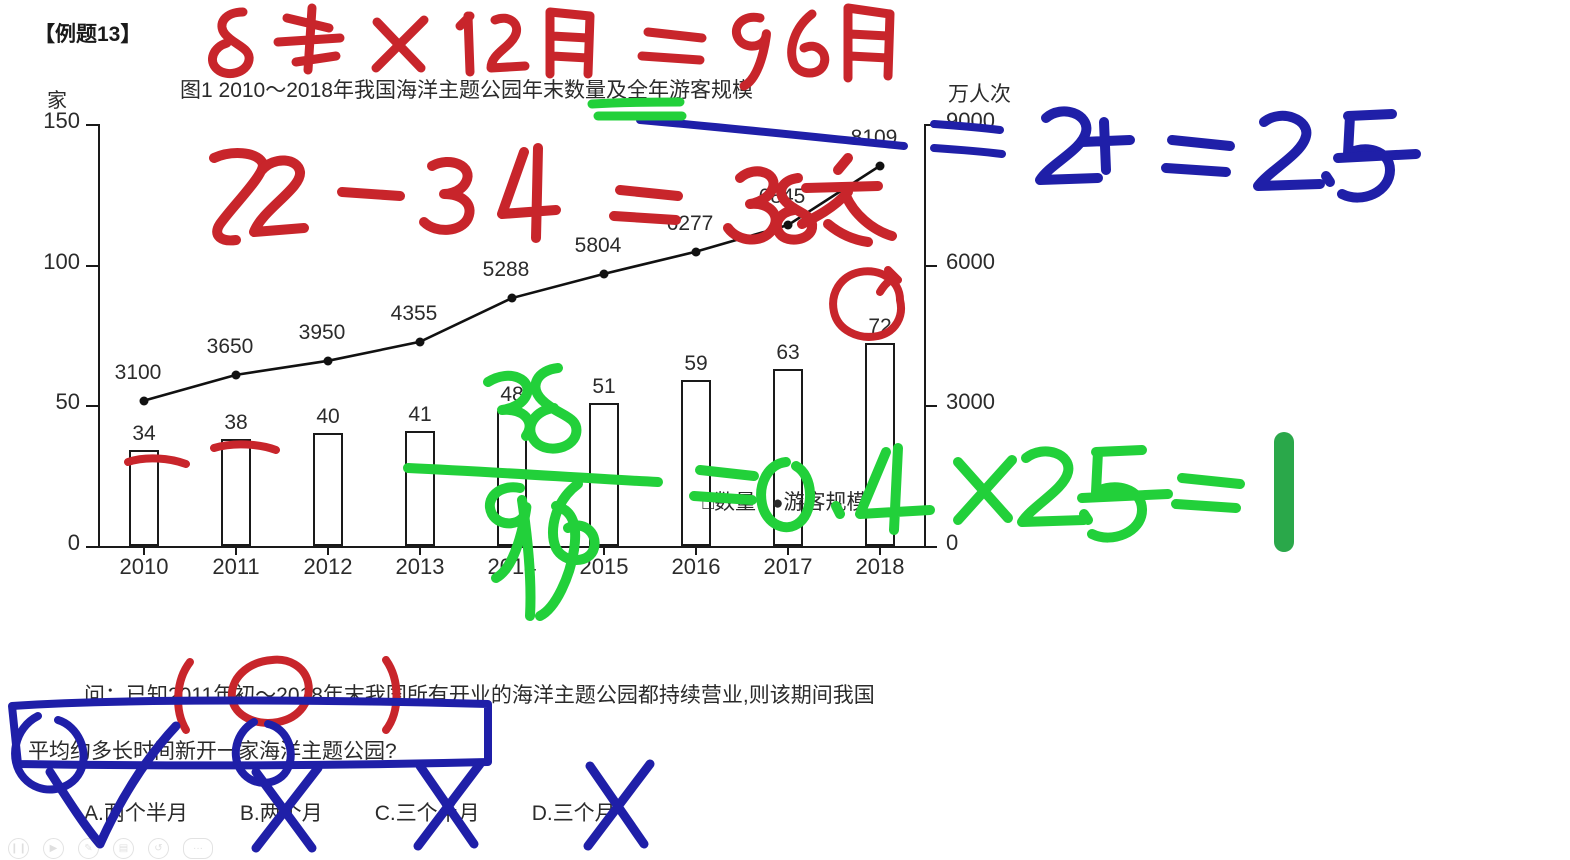 The width and height of the screenshot is (1570, 860). Describe the element at coordinates (53, 848) in the screenshot. I see `play-icon: ▶` at that location.